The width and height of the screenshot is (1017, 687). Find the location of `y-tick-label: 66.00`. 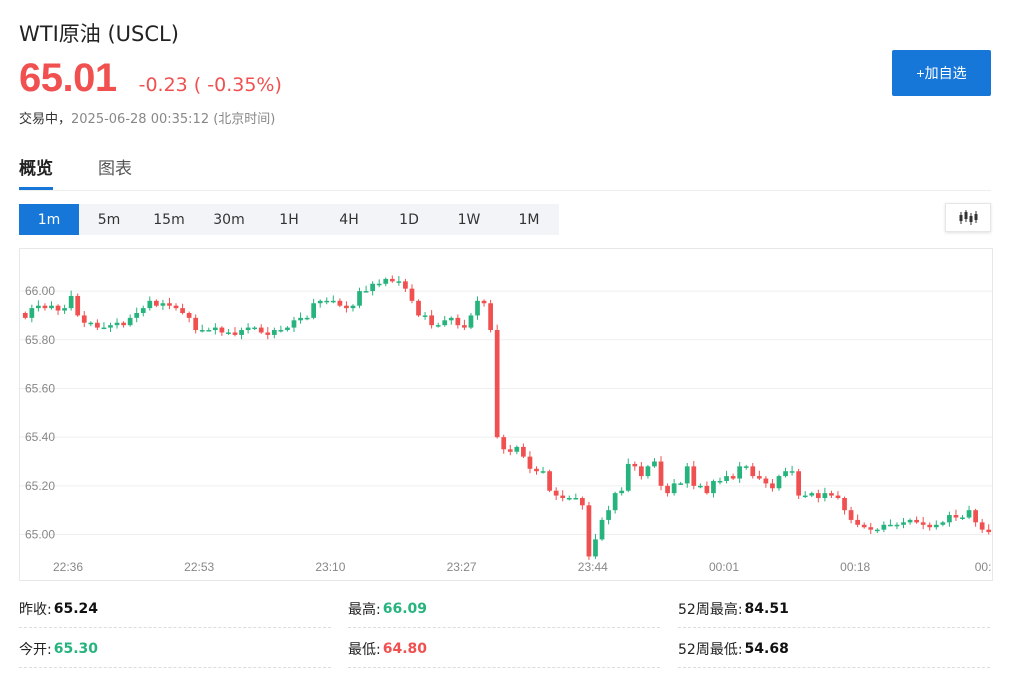

y-tick-label: 66.00 is located at coordinates (40, 291).